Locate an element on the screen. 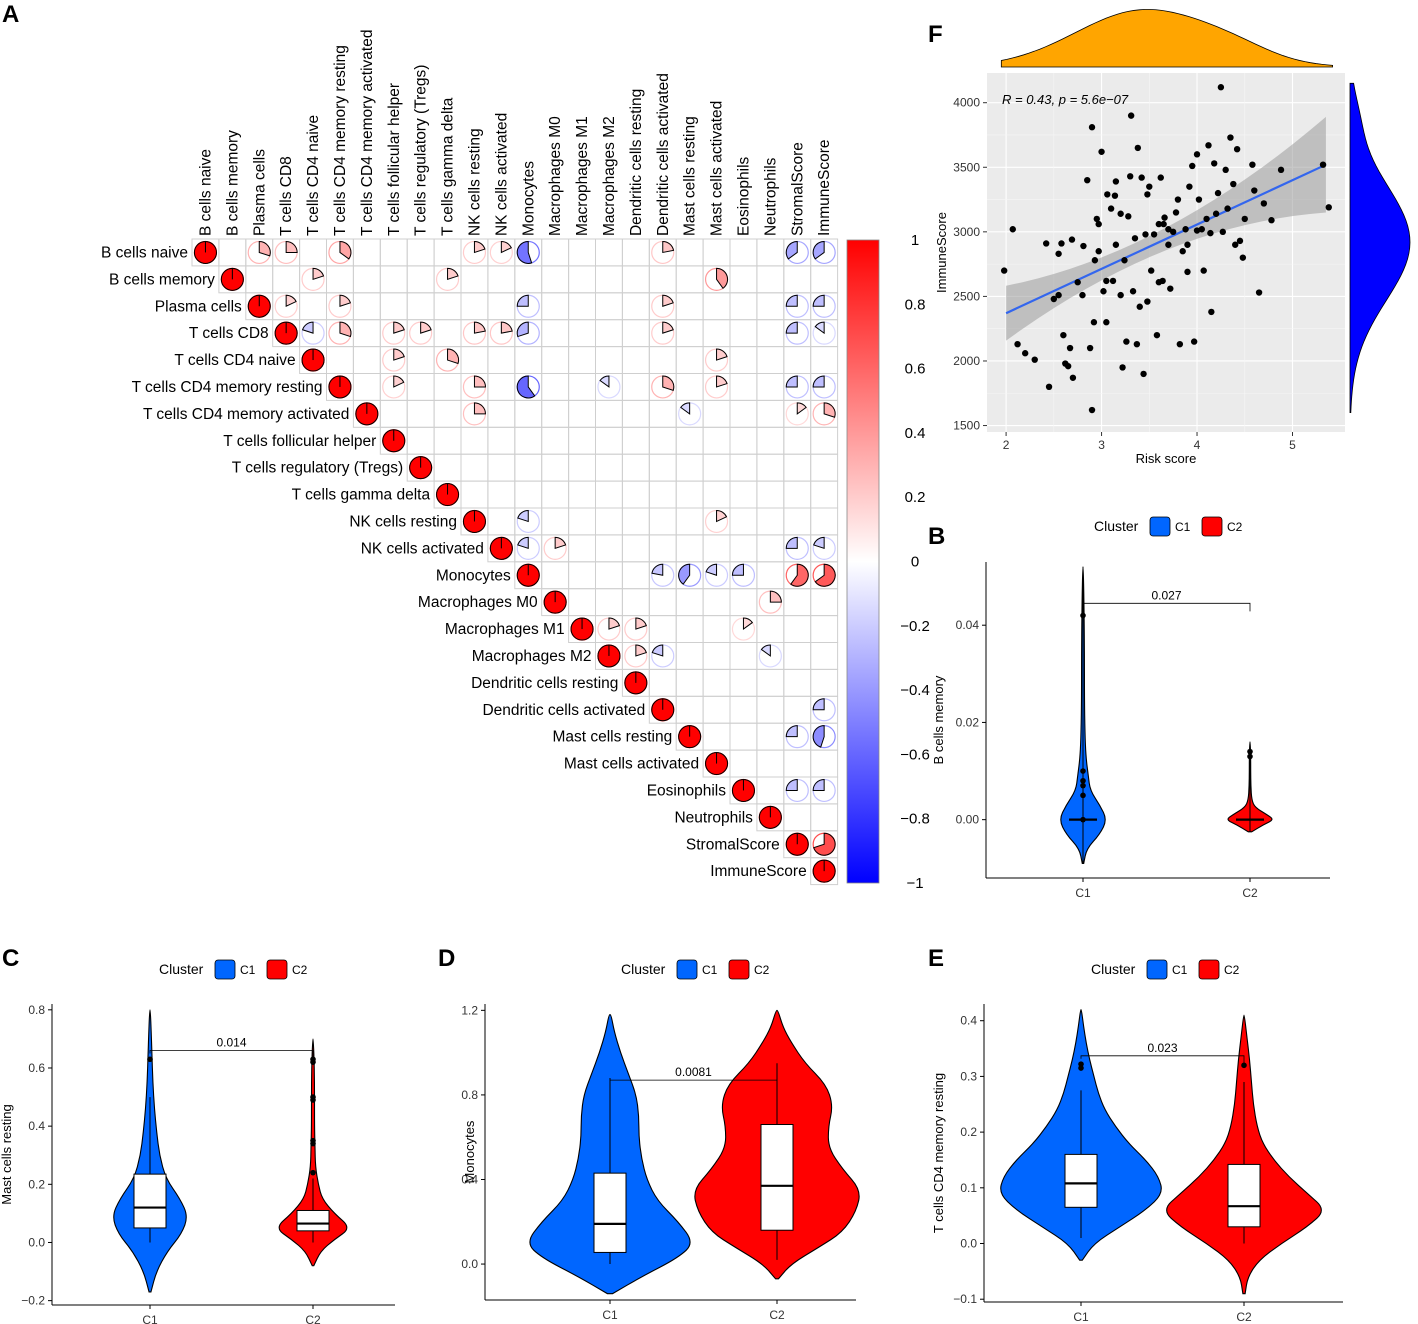 Image resolution: width=1418 pixels, height=1324 pixels. row-label: Neutrophils is located at coordinates (713, 817).